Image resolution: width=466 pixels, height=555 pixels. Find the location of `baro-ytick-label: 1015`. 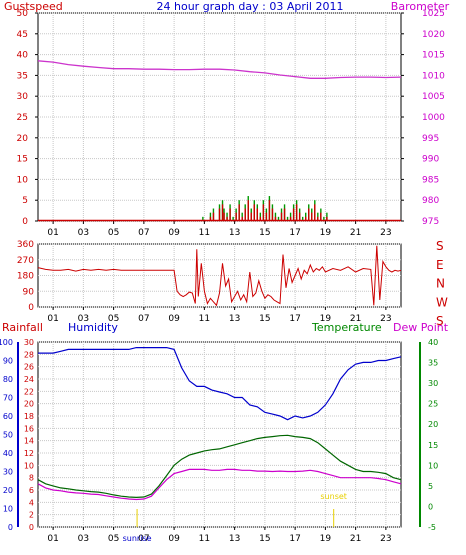

baro-ytick-label: 1015 is located at coordinates (433, 56).